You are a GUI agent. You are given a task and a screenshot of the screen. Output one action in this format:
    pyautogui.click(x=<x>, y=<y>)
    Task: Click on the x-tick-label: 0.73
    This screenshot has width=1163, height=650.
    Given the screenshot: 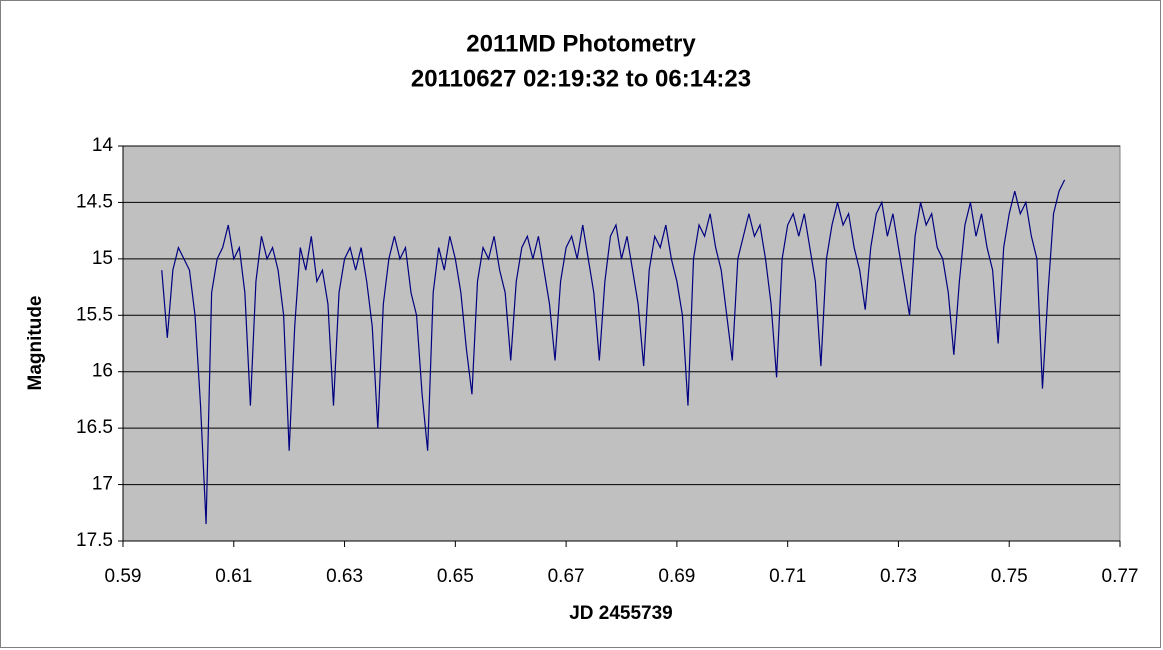 What is the action you would take?
    pyautogui.click(x=898, y=576)
    